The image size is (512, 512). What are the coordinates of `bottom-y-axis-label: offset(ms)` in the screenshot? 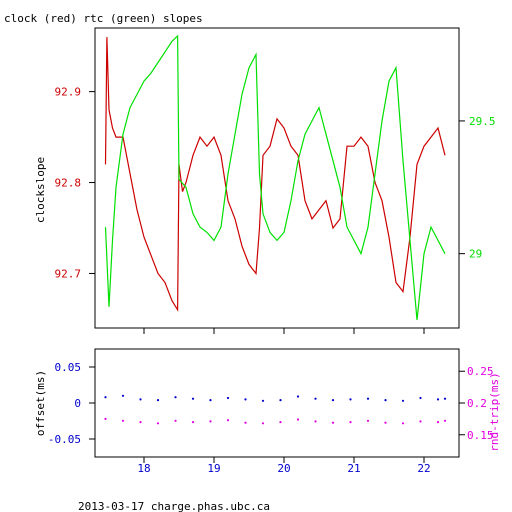 It's located at (40, 403).